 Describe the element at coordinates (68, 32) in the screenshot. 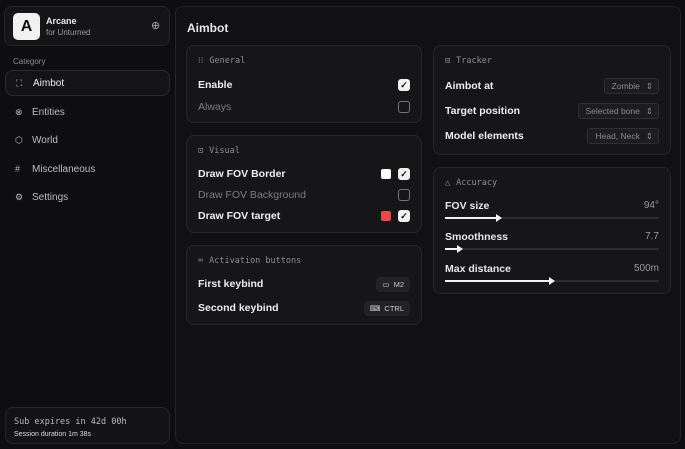

I see `app-subtitle: for Unturned` at that location.